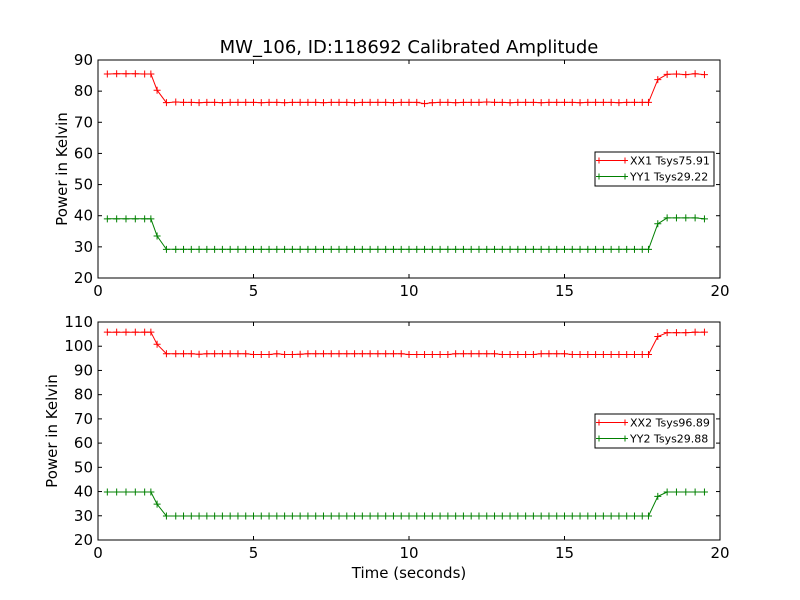 This screenshot has width=800, height=600. What do you see at coordinates (719, 553) in the screenshot?
I see `x-tick-label: 20` at bounding box center [719, 553].